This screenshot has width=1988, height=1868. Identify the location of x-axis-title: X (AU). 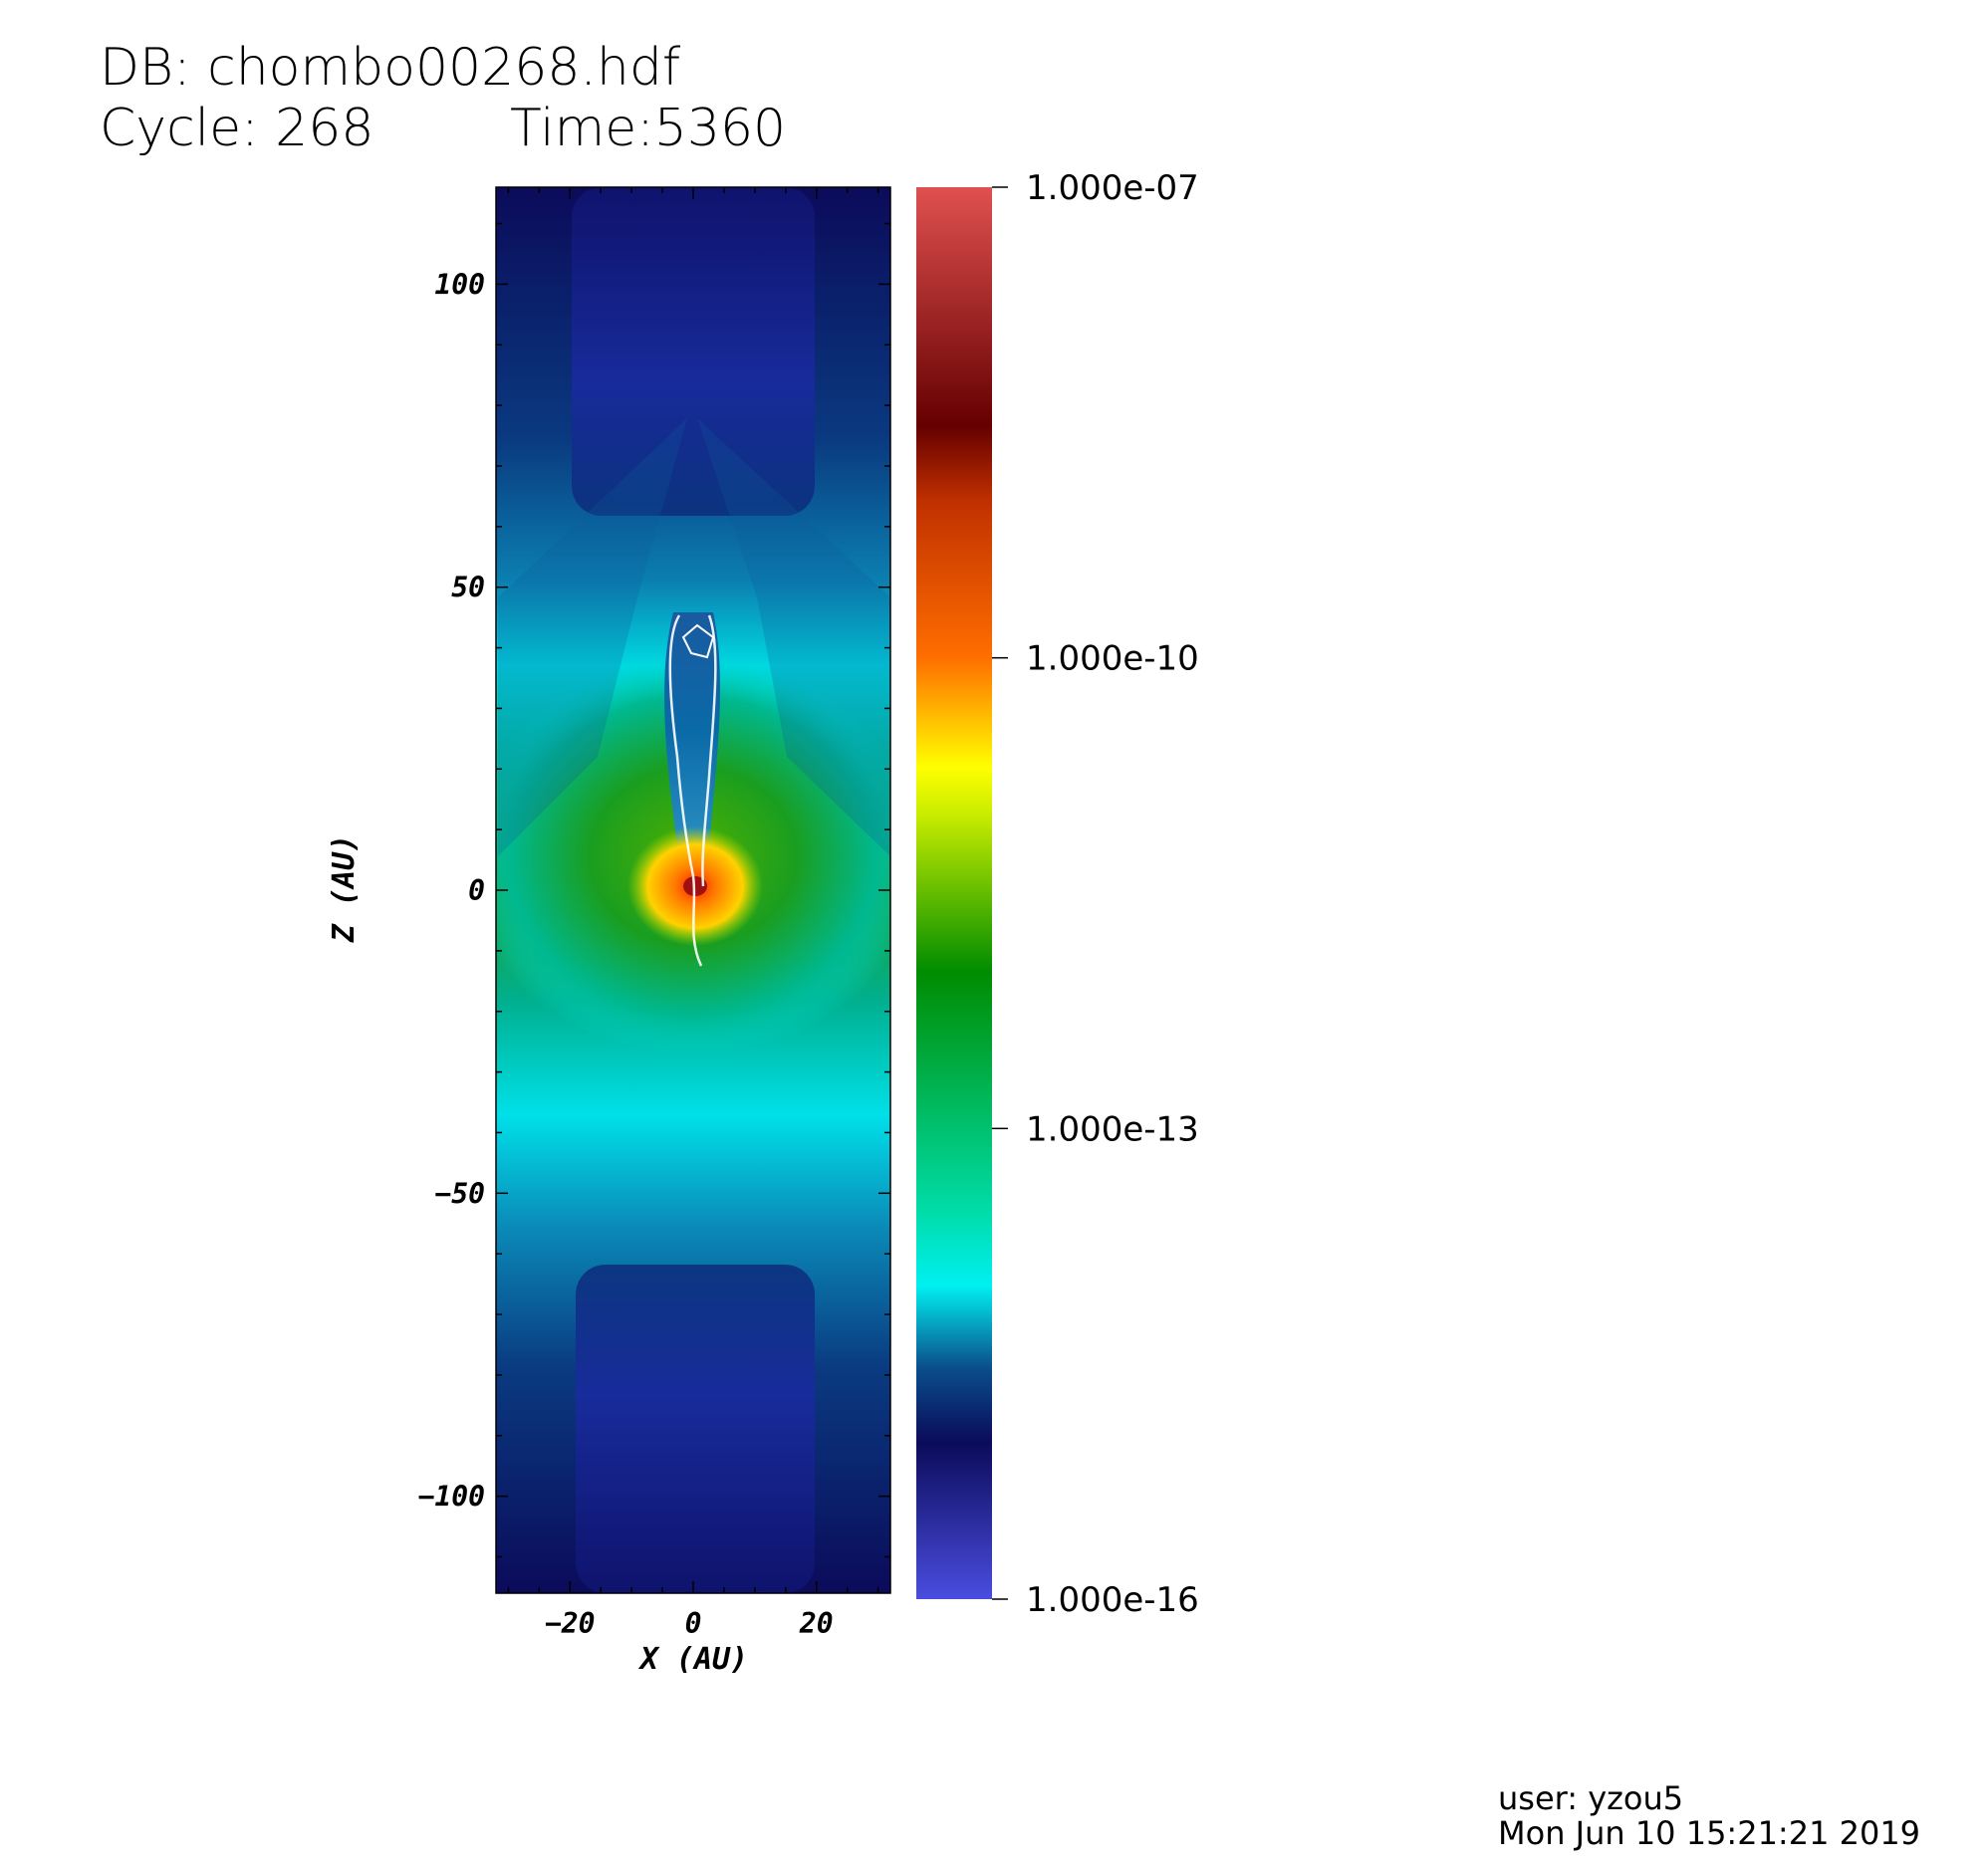
(692, 1659).